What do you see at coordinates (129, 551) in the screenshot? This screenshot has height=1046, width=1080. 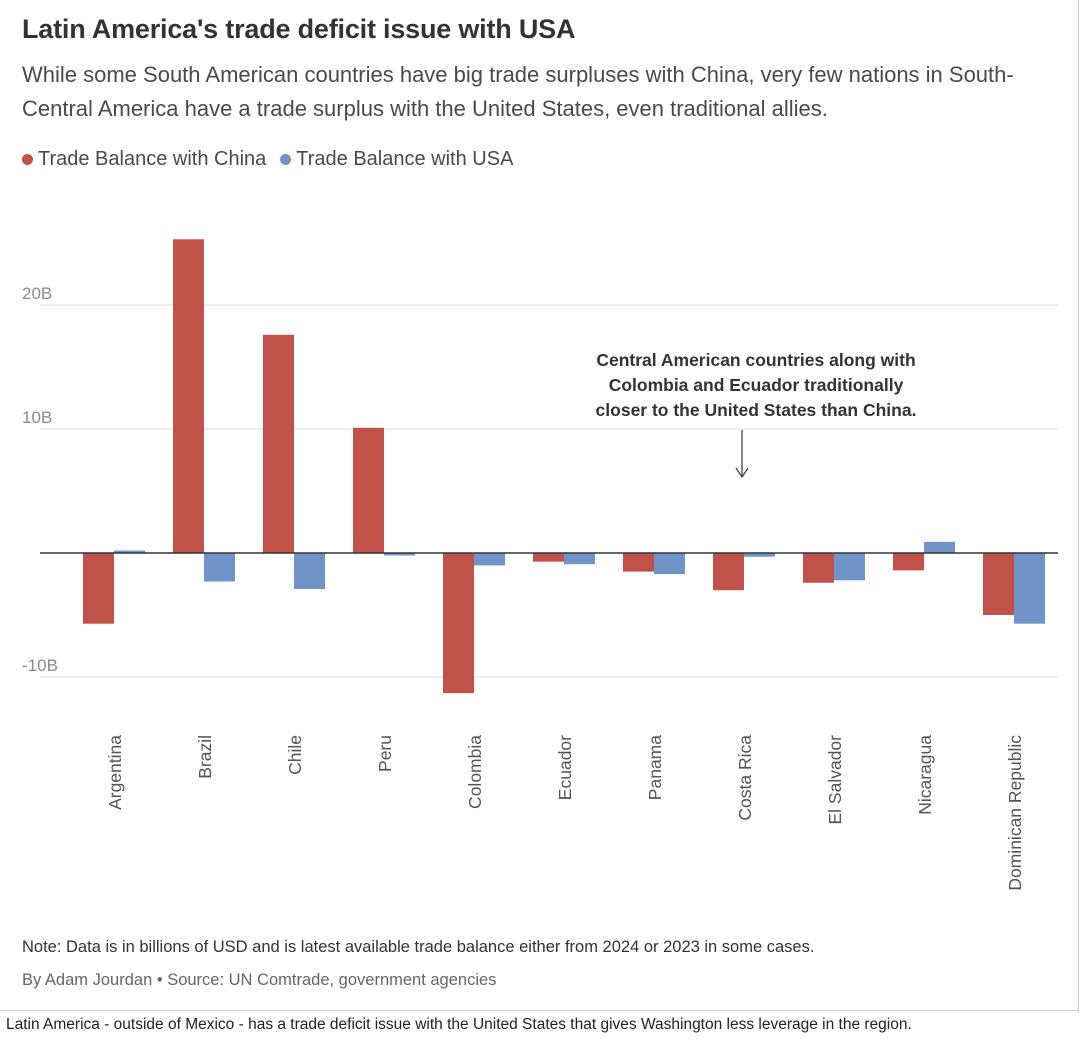 I see `bar-usa-argentina` at bounding box center [129, 551].